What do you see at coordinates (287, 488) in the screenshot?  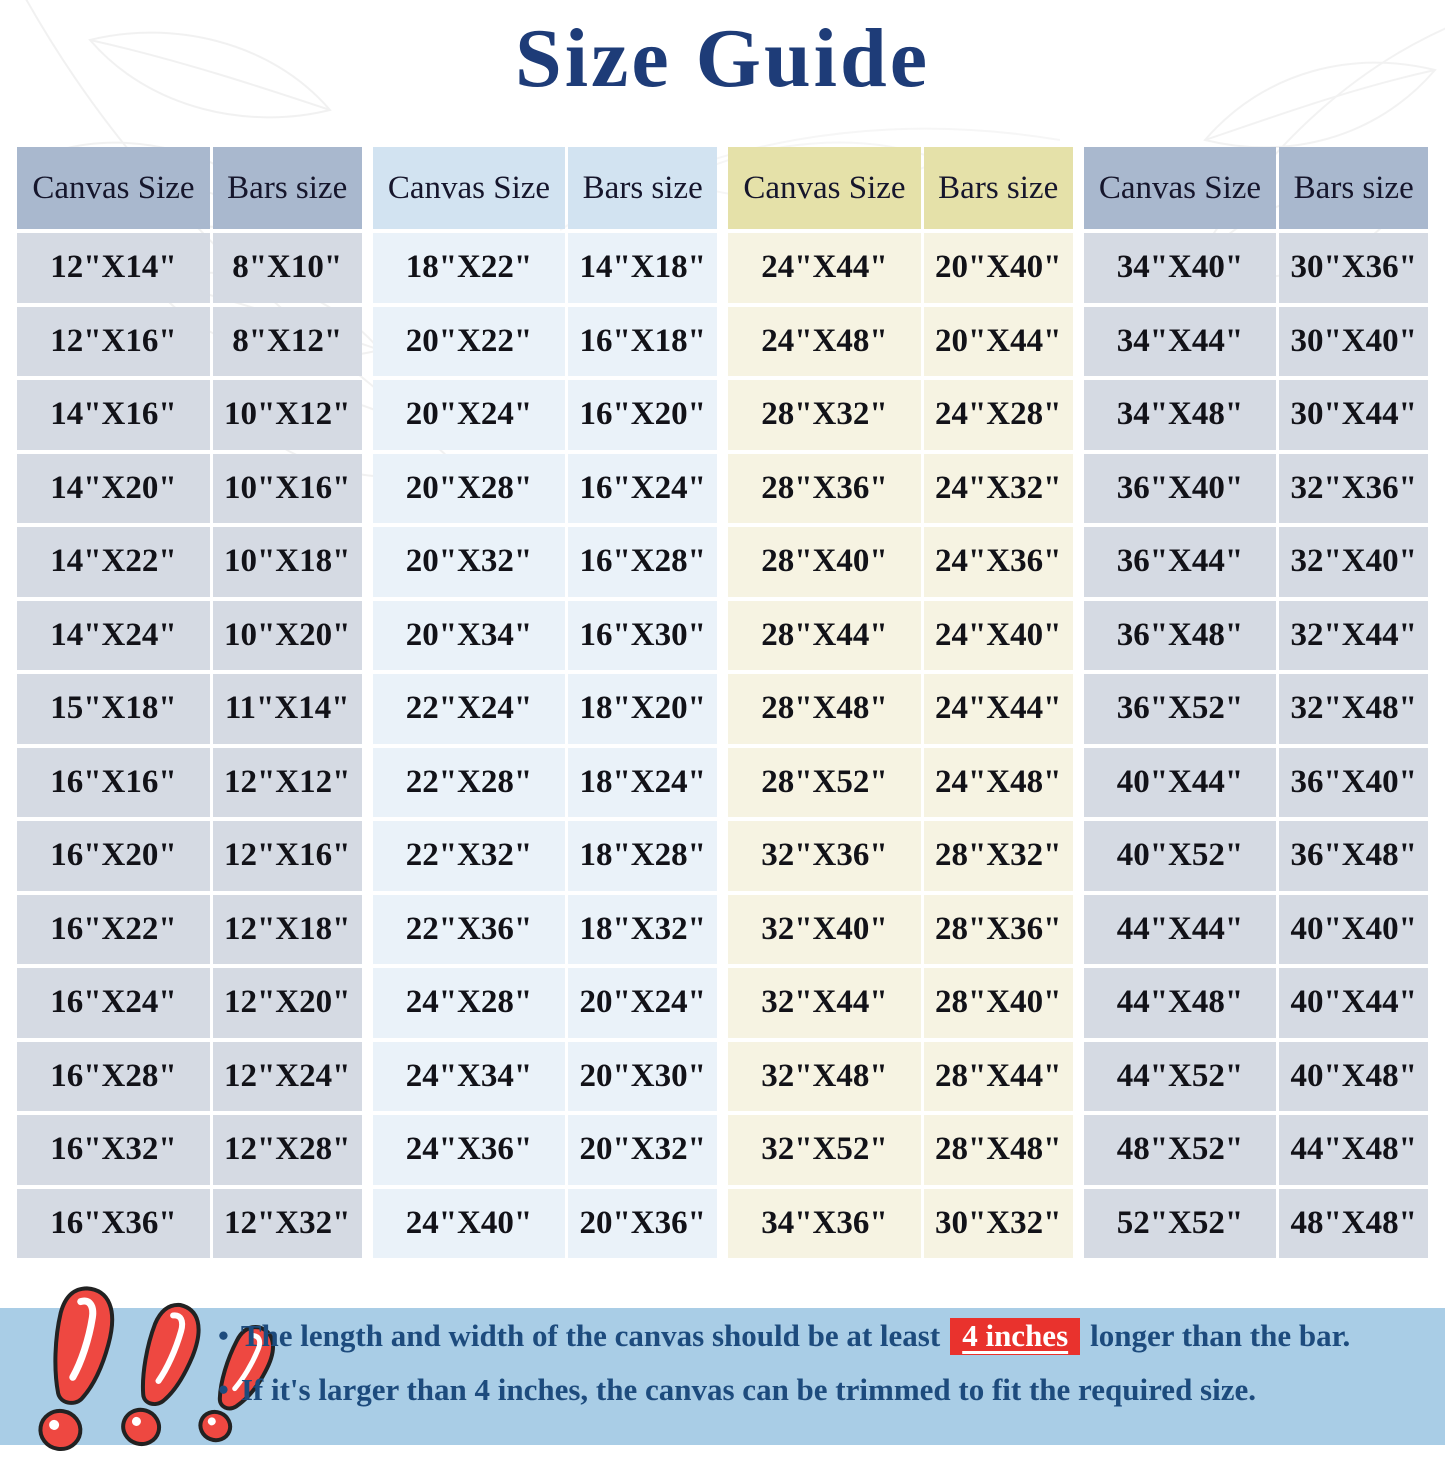 I see `bars-size-cell: 10"X16"` at bounding box center [287, 488].